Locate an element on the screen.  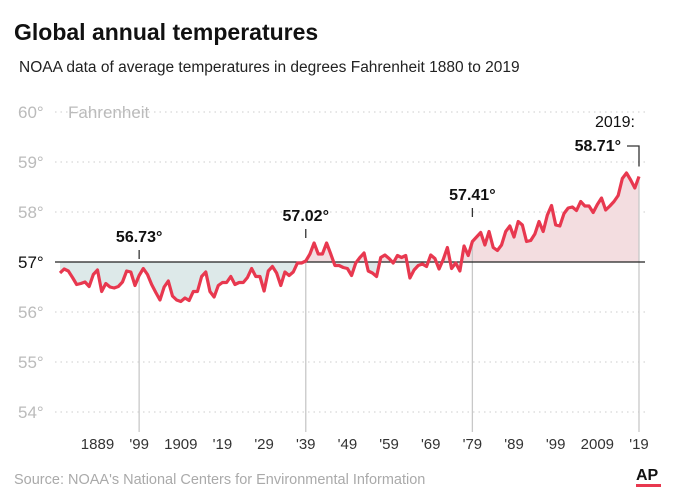
y-tick-label: 54° is located at coordinates (31, 412).